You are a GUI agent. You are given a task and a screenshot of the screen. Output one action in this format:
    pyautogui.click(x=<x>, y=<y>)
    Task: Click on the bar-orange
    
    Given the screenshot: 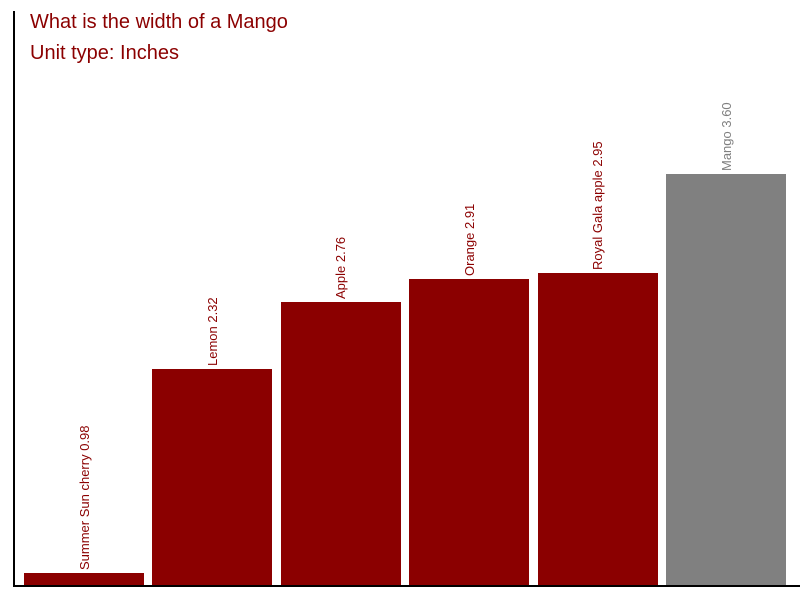 What is the action you would take?
    pyautogui.click(x=469, y=432)
    